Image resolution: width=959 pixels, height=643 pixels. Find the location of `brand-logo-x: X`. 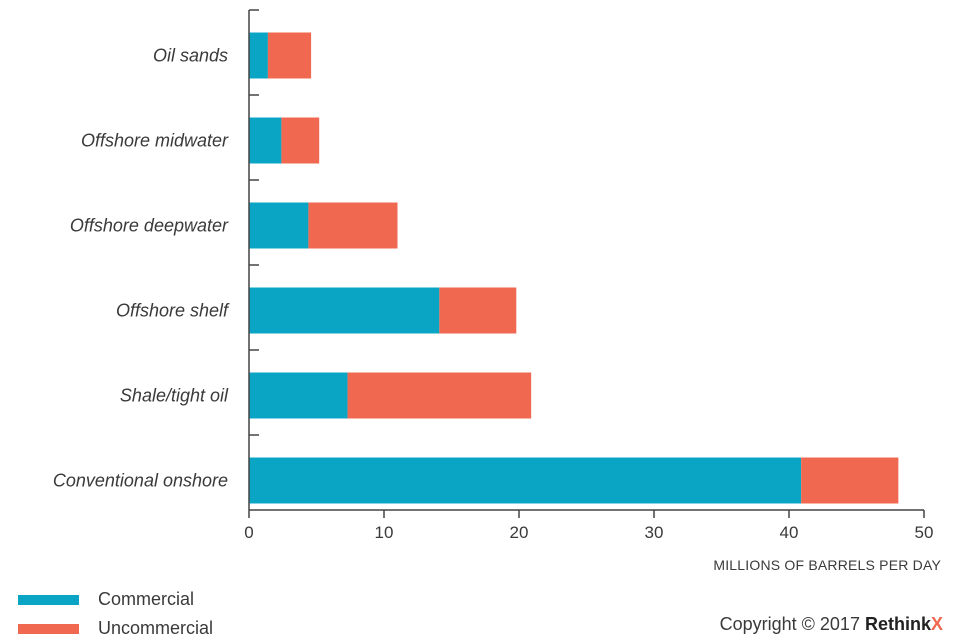

brand-logo-x: X is located at coordinates (936, 624).